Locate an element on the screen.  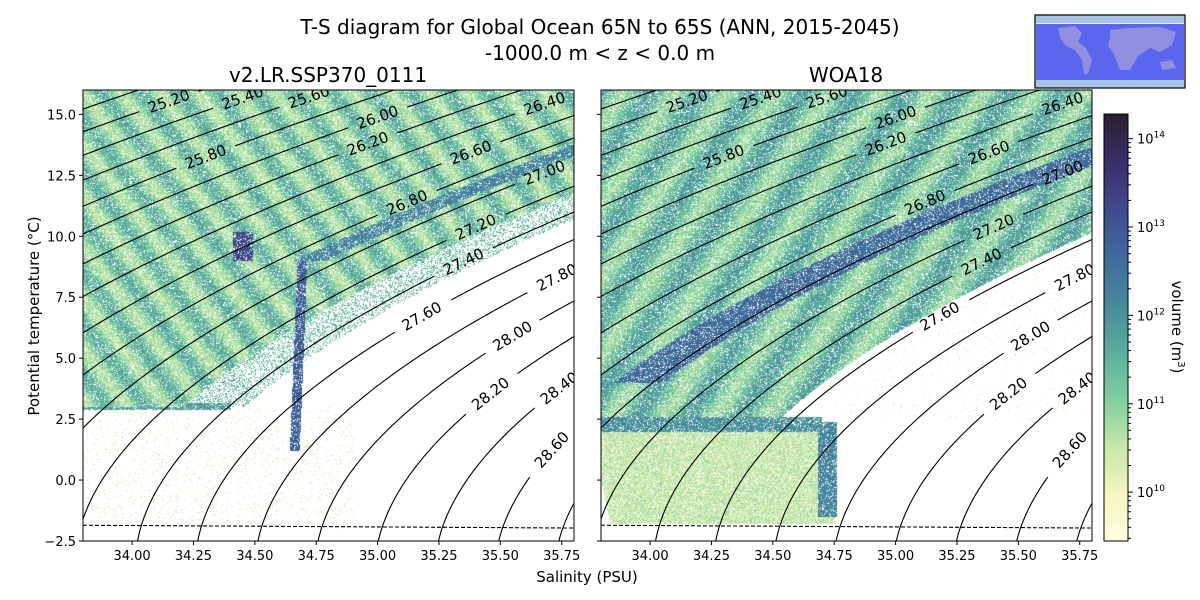
y-axis-label: Potential temperature (°C) is located at coordinates (34, 315).